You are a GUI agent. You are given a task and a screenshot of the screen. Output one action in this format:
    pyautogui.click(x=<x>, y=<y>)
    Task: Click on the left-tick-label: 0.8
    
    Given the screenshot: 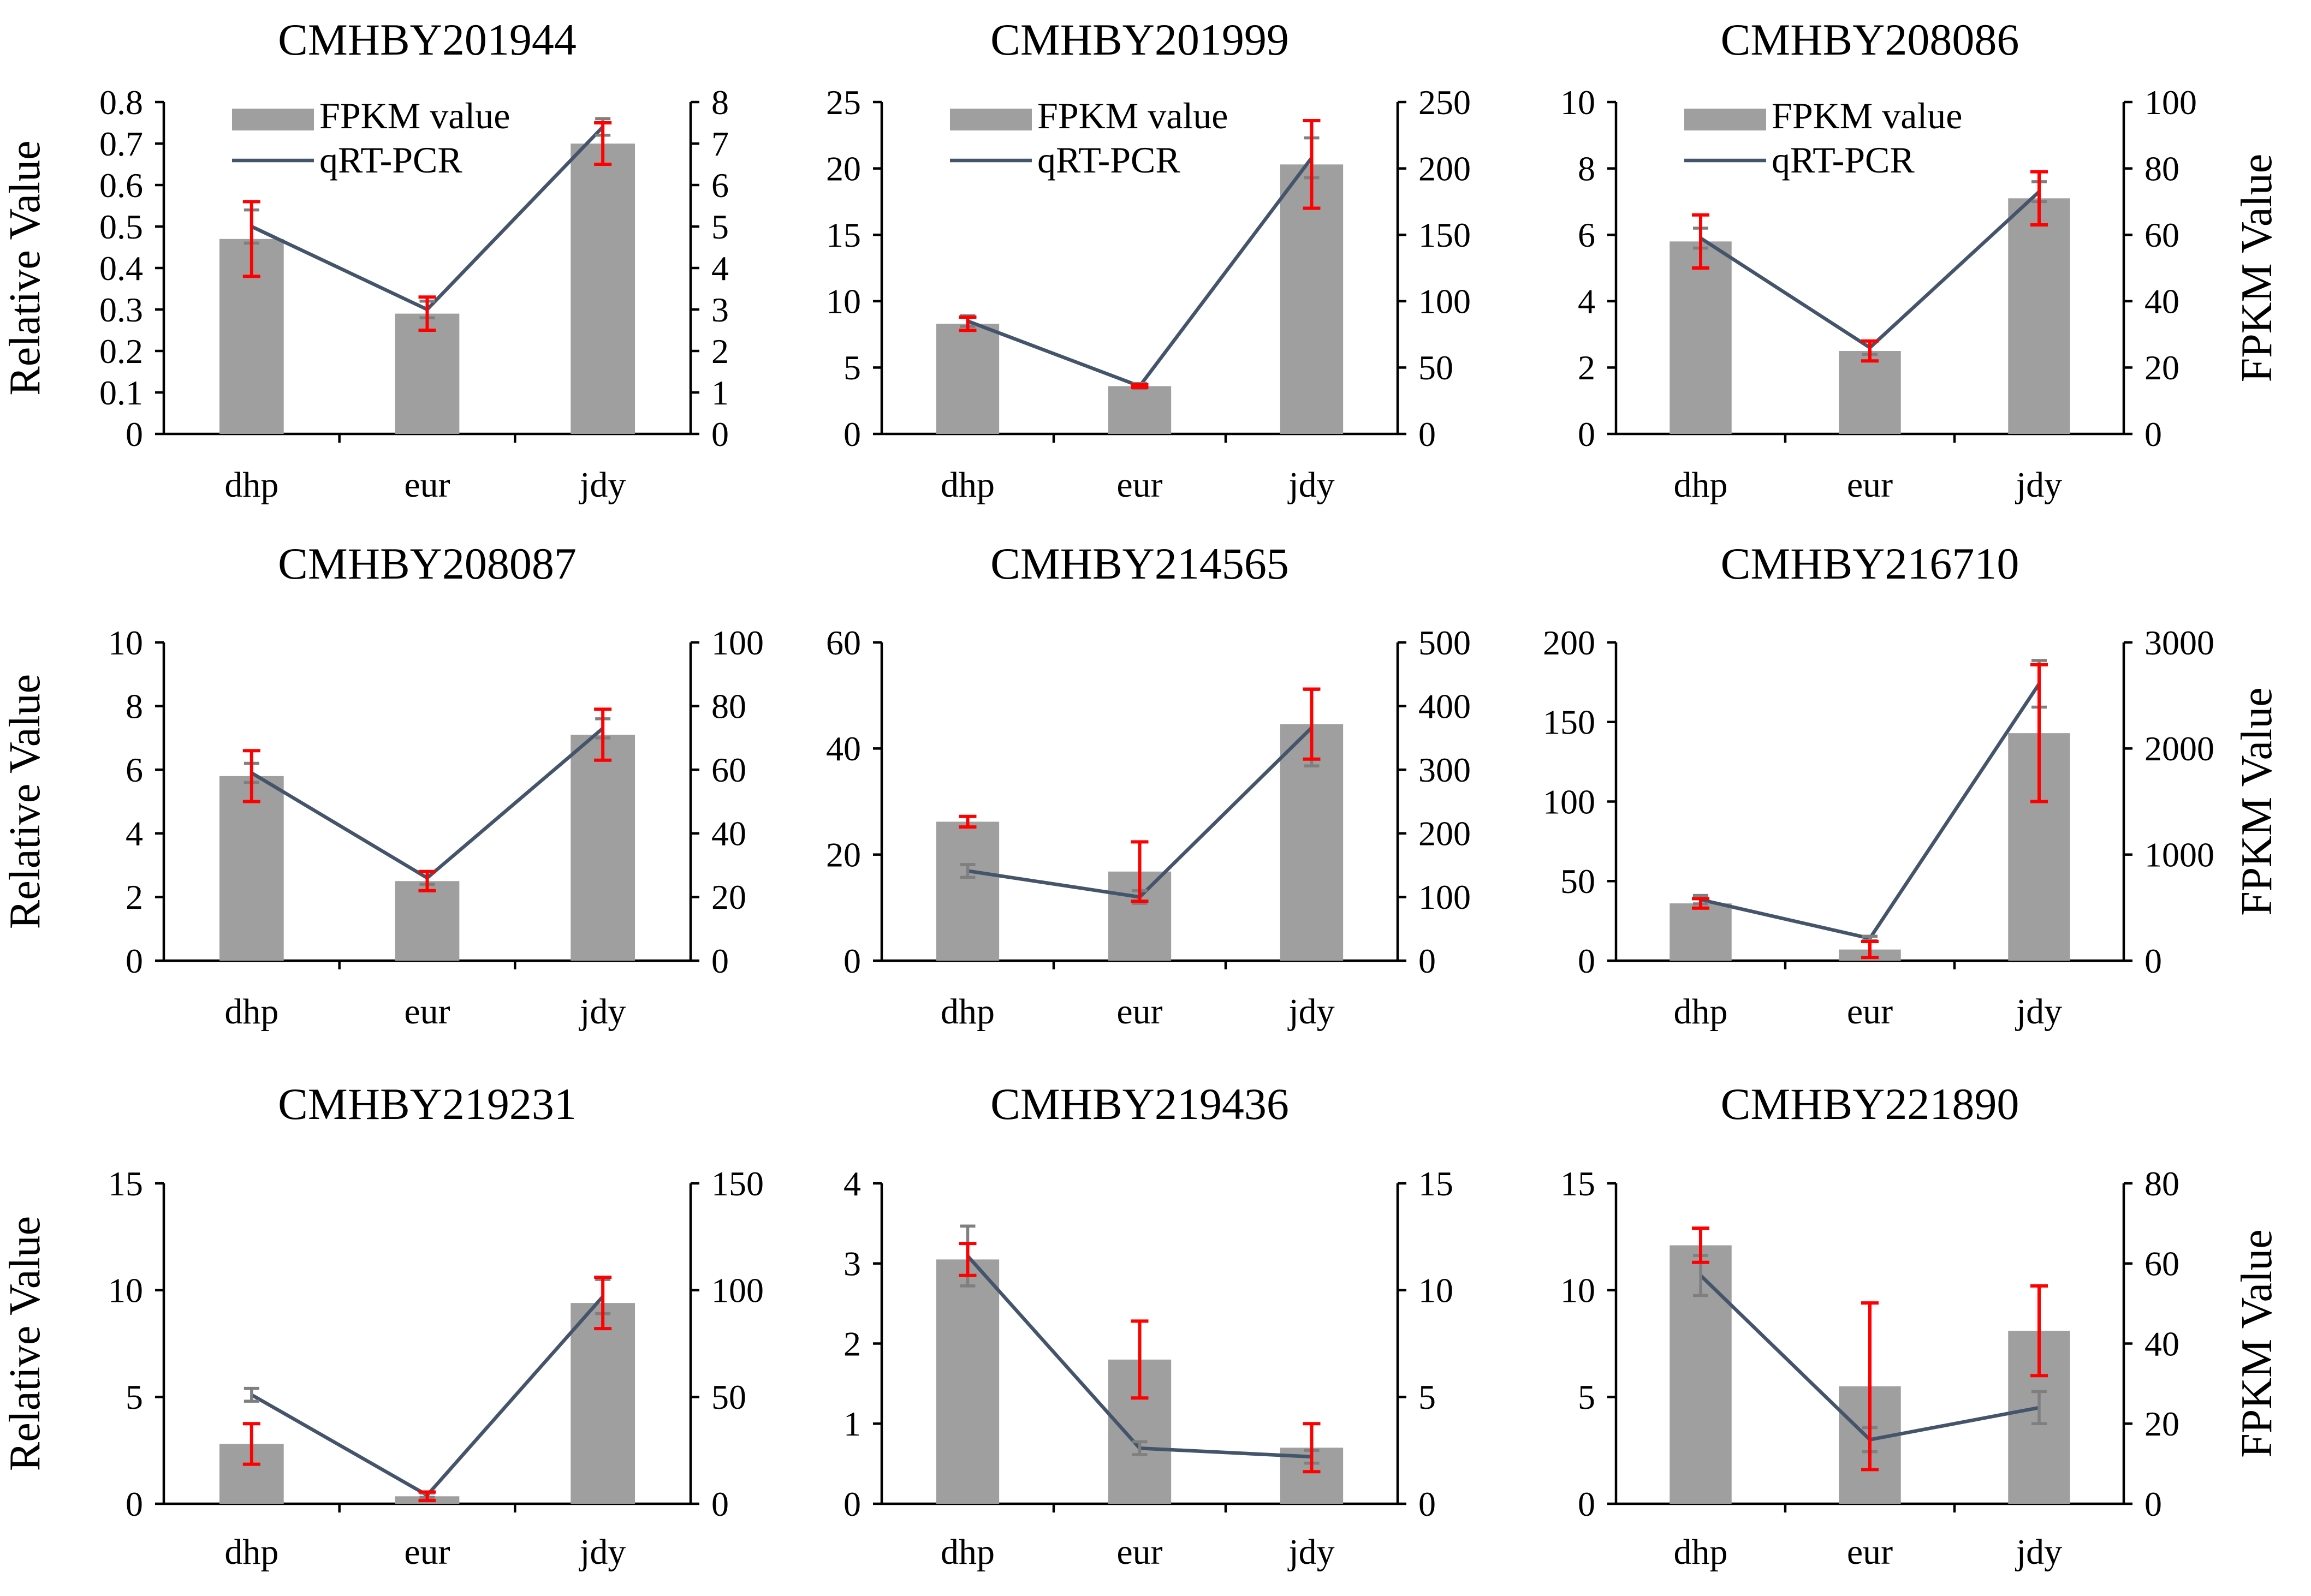 What is the action you would take?
    pyautogui.click(x=121, y=102)
    